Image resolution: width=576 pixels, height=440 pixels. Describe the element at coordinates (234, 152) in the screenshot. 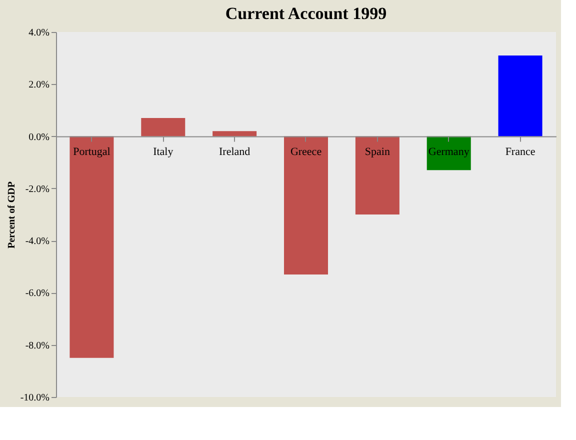

I see `x-tick-label: Ireland` at that location.